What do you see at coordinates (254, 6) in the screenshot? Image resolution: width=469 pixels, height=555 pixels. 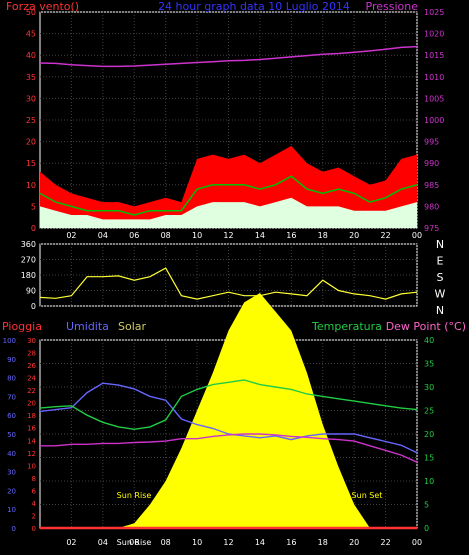 I see `chart-title: 24 hour graph data 10 Luglio 2014` at bounding box center [254, 6].